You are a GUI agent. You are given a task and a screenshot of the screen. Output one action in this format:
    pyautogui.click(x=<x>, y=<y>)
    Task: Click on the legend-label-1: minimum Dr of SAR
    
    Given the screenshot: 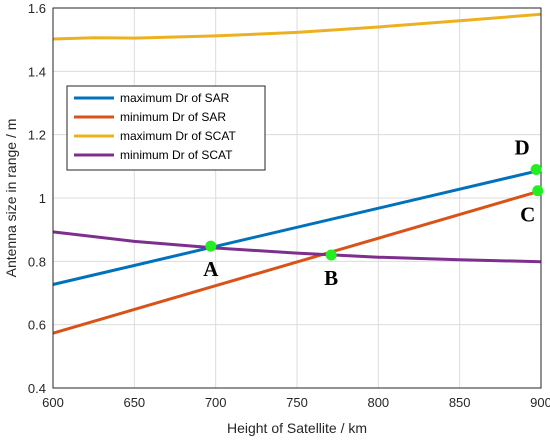 What is the action you would take?
    pyautogui.click(x=173, y=117)
    